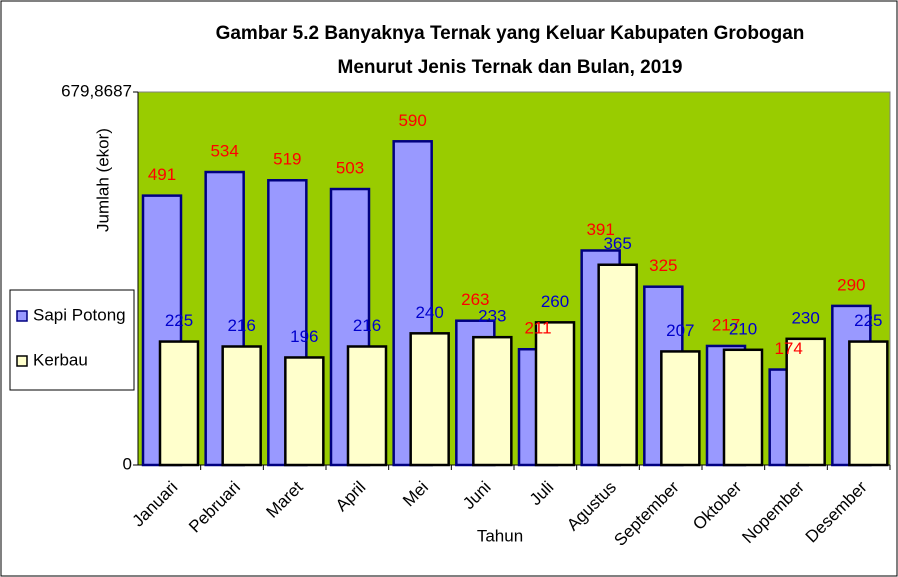 The width and height of the screenshot is (898, 577). I want to click on data-label: 196, so click(304, 336).